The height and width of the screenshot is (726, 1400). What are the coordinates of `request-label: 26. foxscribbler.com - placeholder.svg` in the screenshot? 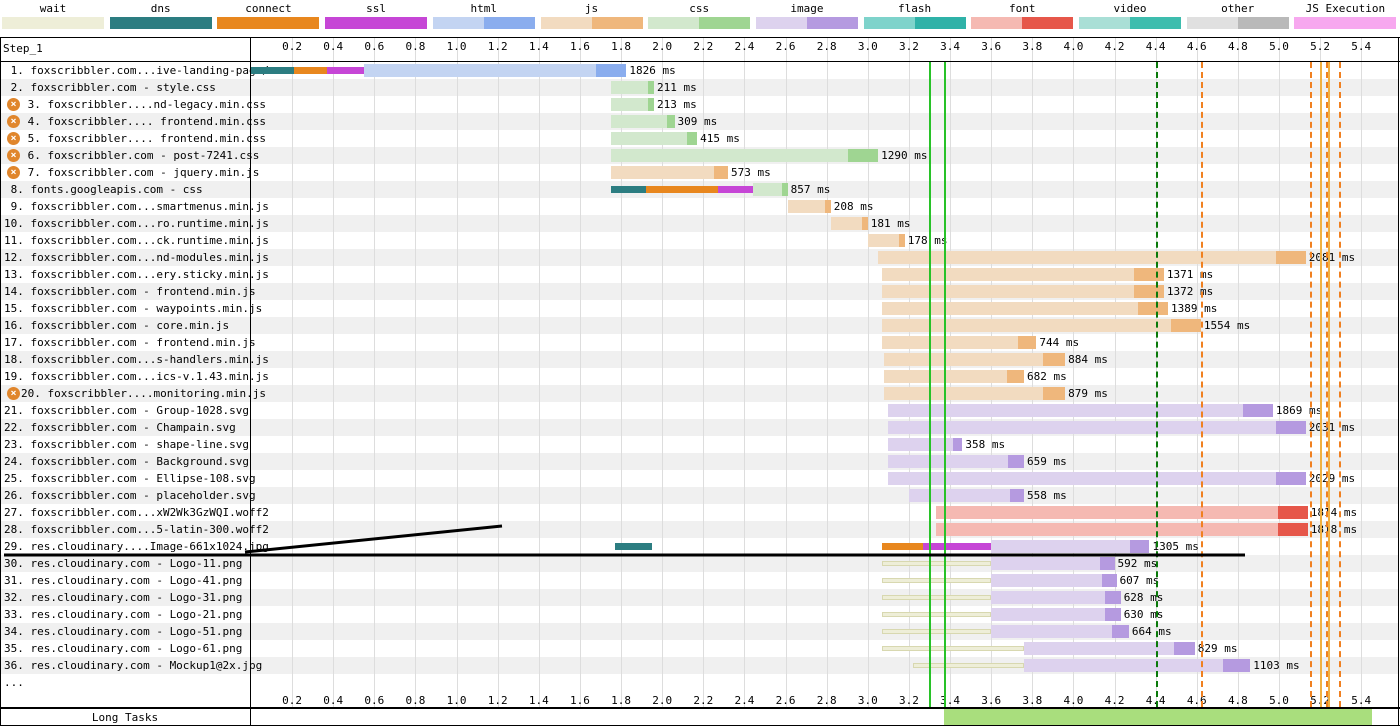 It's located at (130, 495).